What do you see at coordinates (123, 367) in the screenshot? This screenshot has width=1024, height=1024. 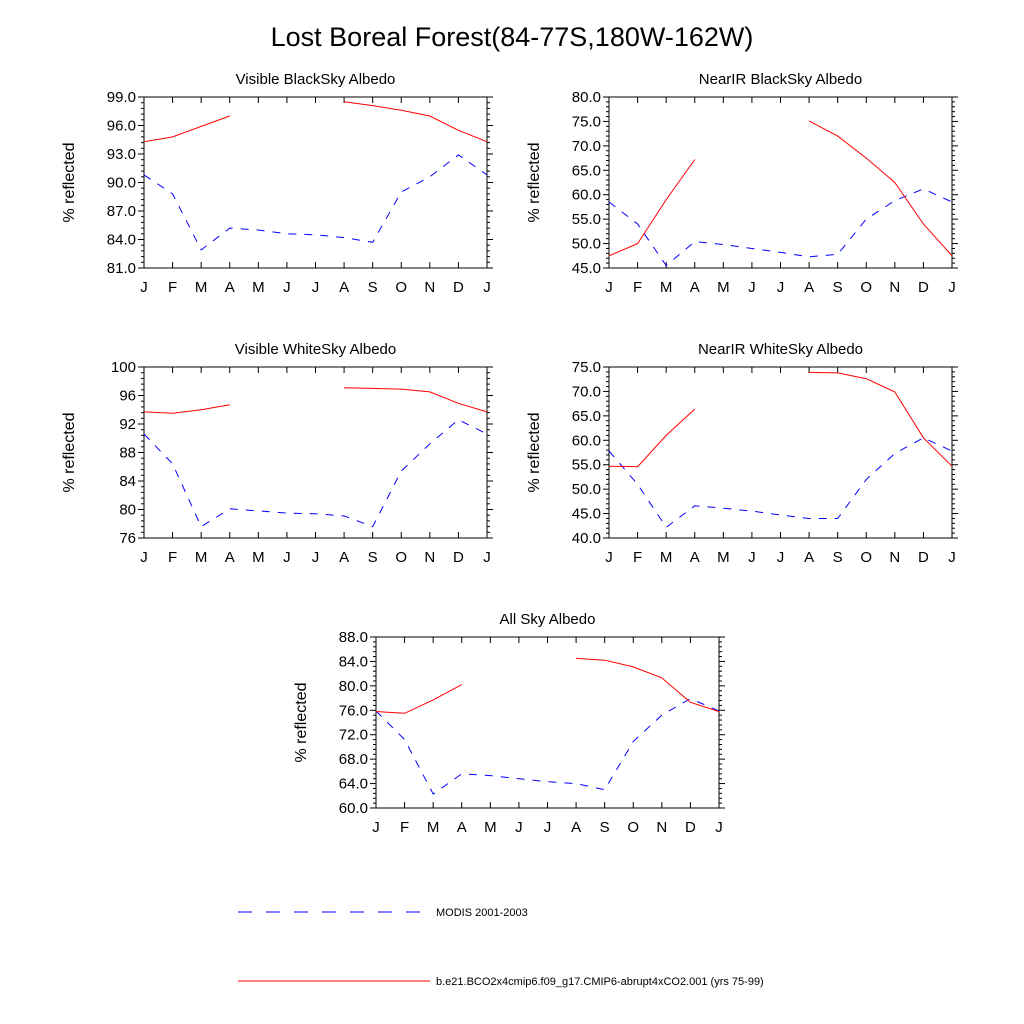 I see `y-tick-label: 100` at bounding box center [123, 367].